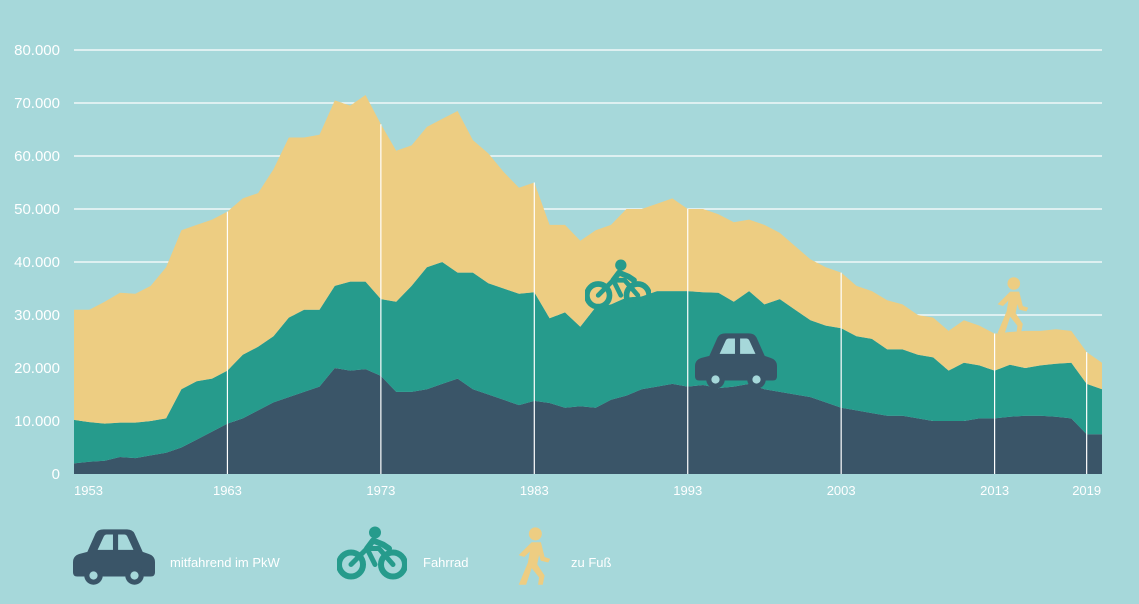 The image size is (1139, 604). I want to click on x-tick-label: 1983, so click(534, 490).